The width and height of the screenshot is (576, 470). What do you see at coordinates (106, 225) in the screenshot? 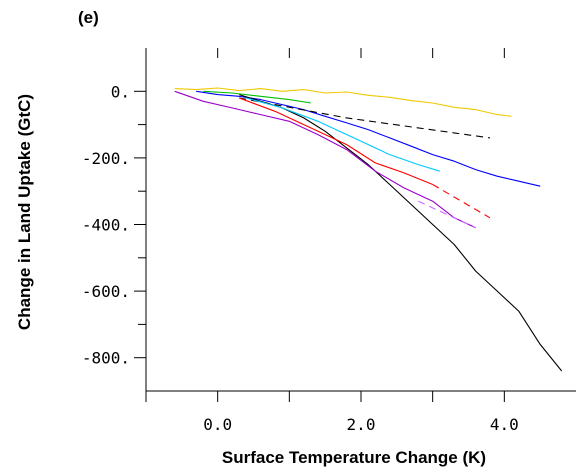
I see `y-tick-label: -400.` at bounding box center [106, 225].